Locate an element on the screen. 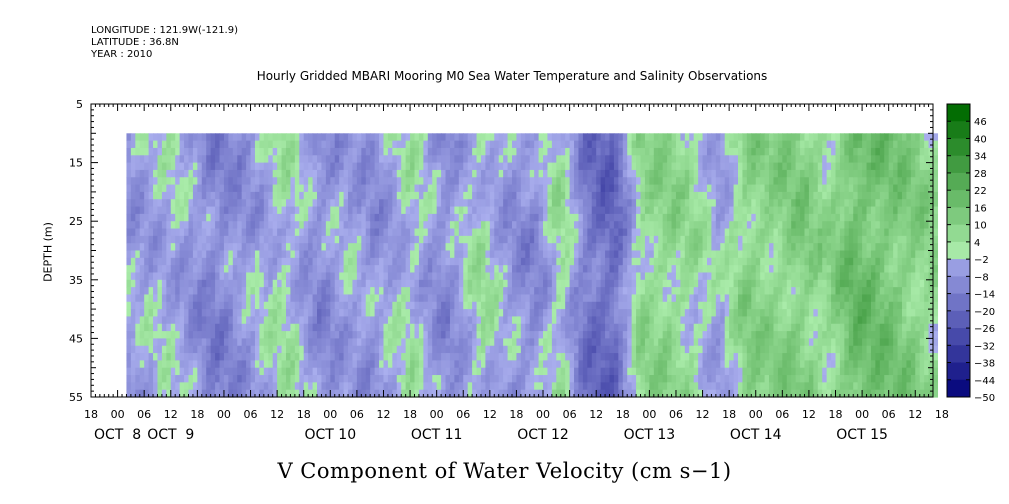 Image resolution: width=1009 pixels, height=504 pixels. year-label: YEAR : 2010 is located at coordinates (122, 54).